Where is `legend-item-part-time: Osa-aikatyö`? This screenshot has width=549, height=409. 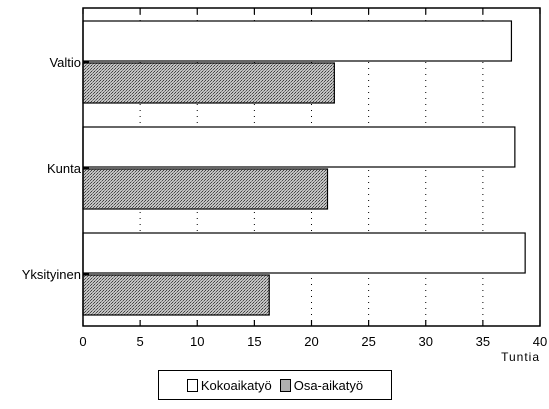 legend-item-part-time: Osa-aikatyö is located at coordinates (321, 385).